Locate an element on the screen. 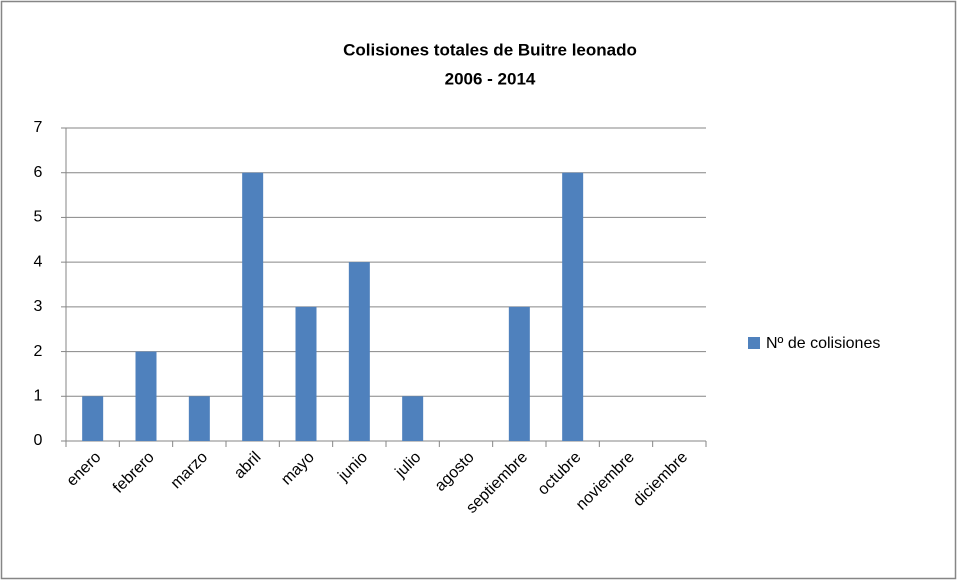 The width and height of the screenshot is (958, 581). legend-label: Nº de colisiones is located at coordinates (823, 343).